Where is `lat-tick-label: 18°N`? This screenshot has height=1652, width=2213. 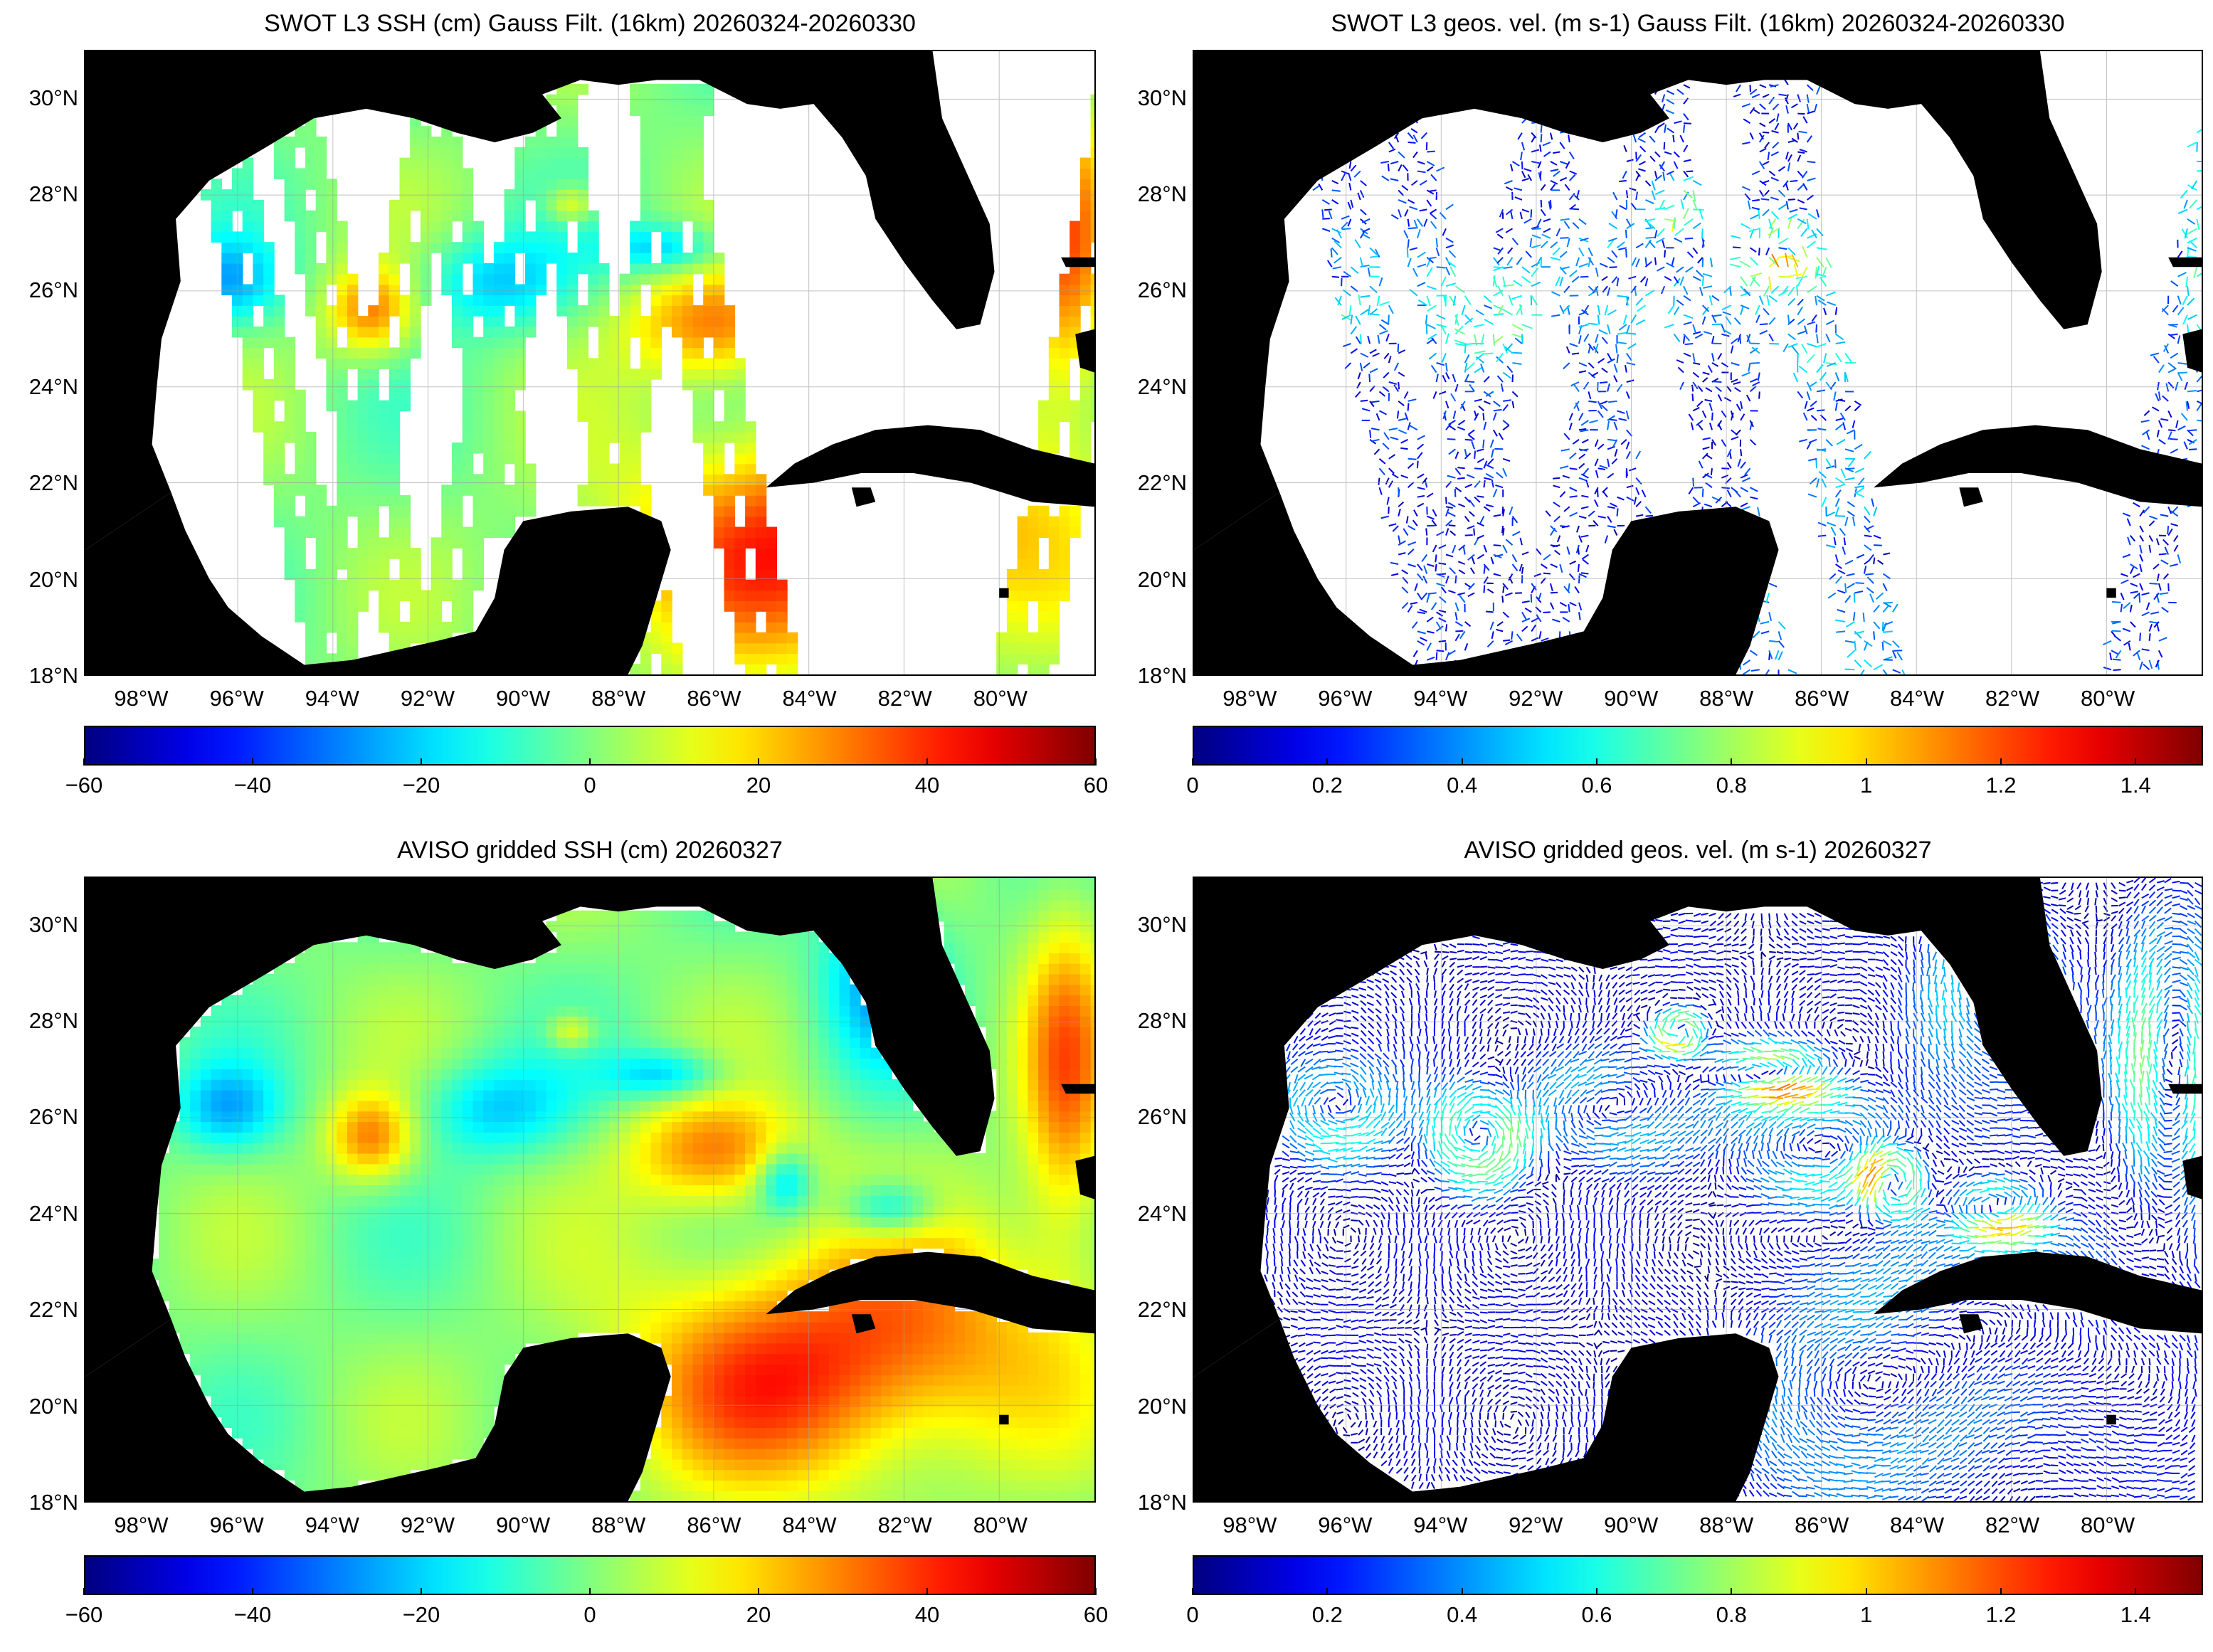 lat-tick-label: 18°N is located at coordinates (53, 1502).